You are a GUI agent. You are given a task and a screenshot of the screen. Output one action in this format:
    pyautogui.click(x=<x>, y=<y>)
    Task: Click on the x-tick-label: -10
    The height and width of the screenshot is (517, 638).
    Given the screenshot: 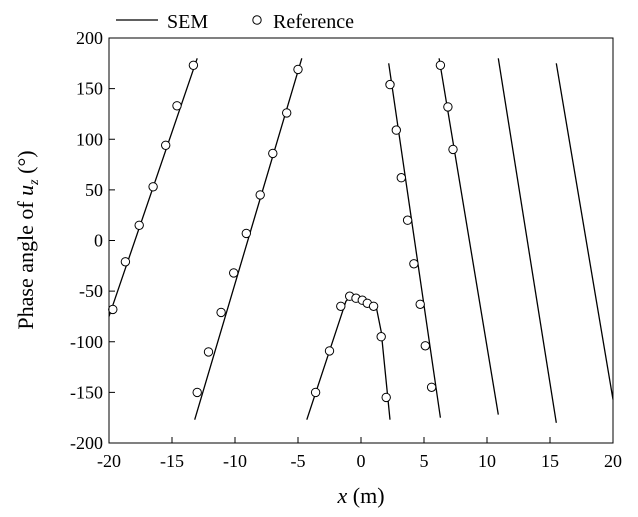 What is the action you would take?
    pyautogui.click(x=235, y=461)
    